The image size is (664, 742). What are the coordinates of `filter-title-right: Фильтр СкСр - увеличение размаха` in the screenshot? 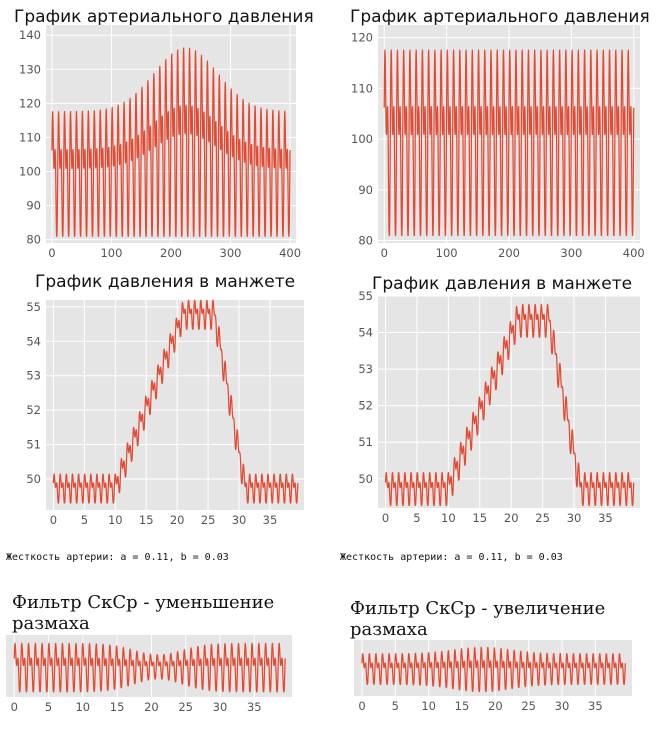 It's located at (477, 619).